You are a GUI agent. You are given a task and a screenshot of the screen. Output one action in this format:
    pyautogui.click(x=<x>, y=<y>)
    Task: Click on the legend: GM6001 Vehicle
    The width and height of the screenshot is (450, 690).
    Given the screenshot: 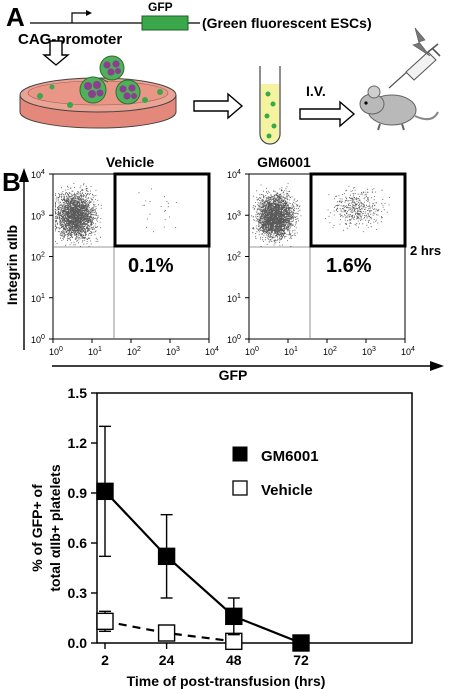 What is the action you would take?
    pyautogui.click(x=275, y=472)
    